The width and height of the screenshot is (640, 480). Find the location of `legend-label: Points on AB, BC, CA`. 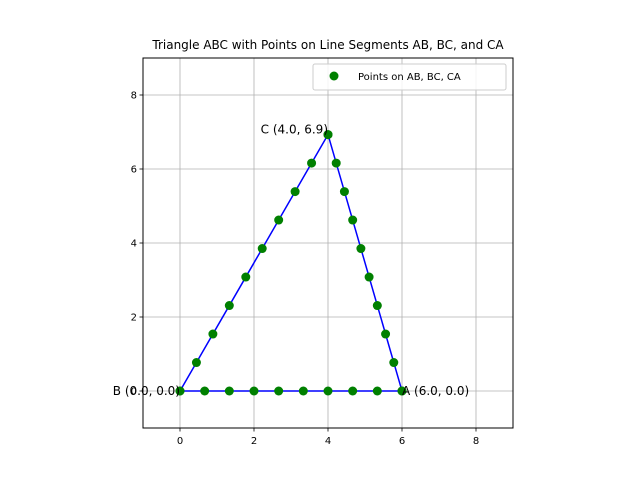

legend-label: Points on AB, BC, CA is located at coordinates (409, 77).